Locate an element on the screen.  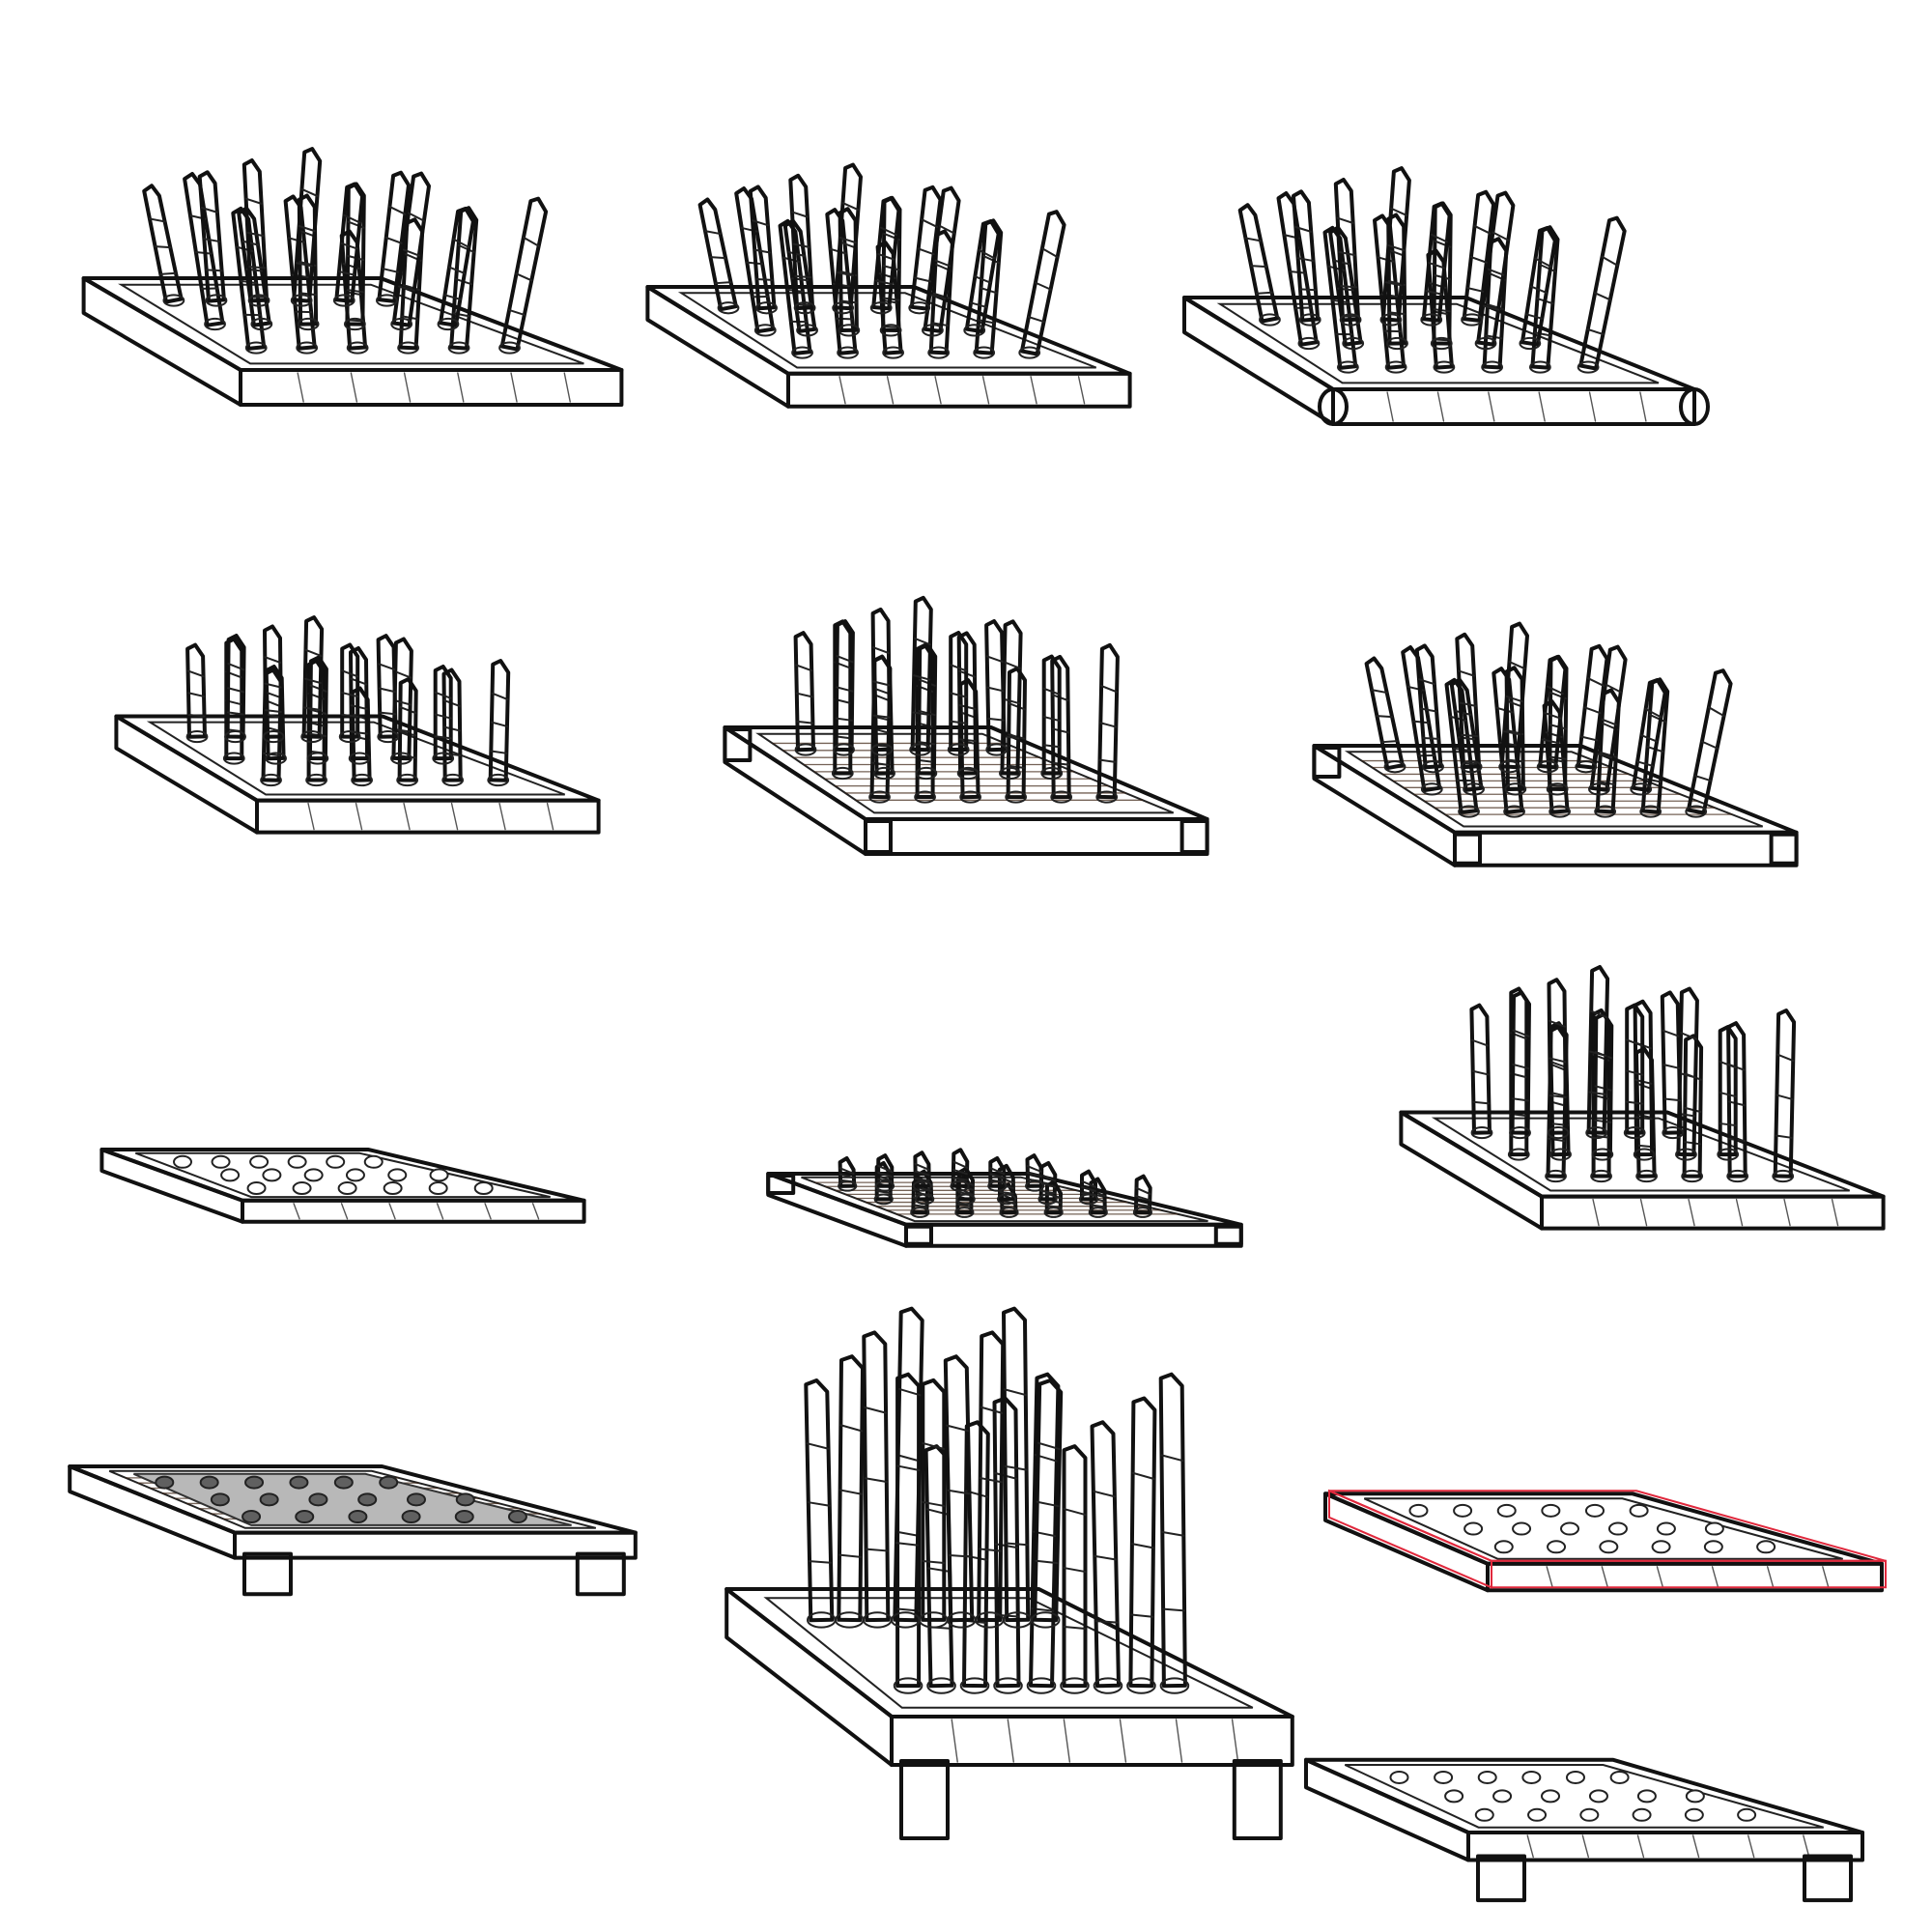
slab-front-face is located at coordinates (1073, 1235).